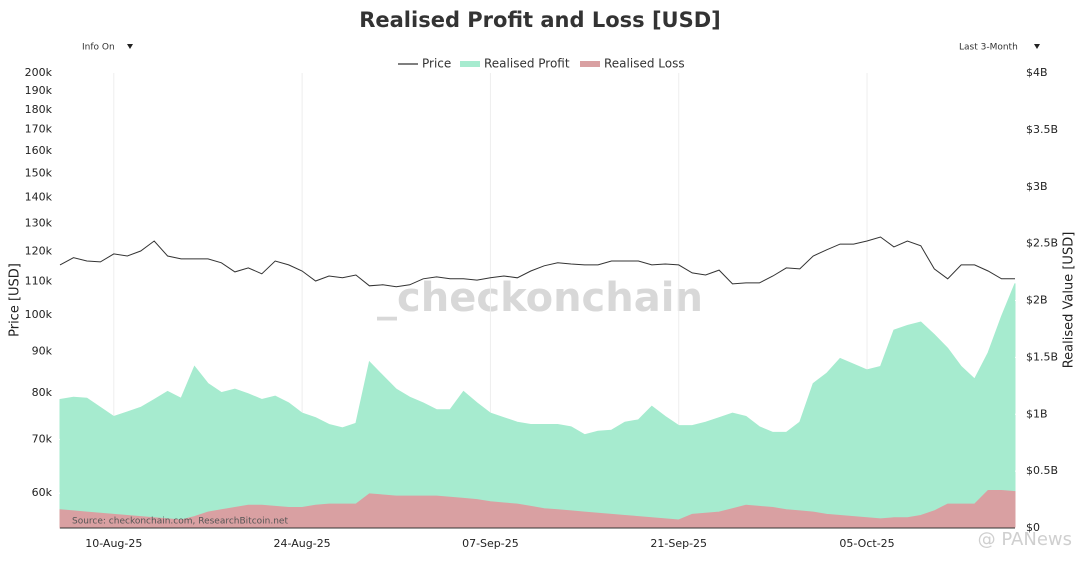  Describe the element at coordinates (1042, 470) in the screenshot. I see `y2-tick-label: $0.5B` at that location.